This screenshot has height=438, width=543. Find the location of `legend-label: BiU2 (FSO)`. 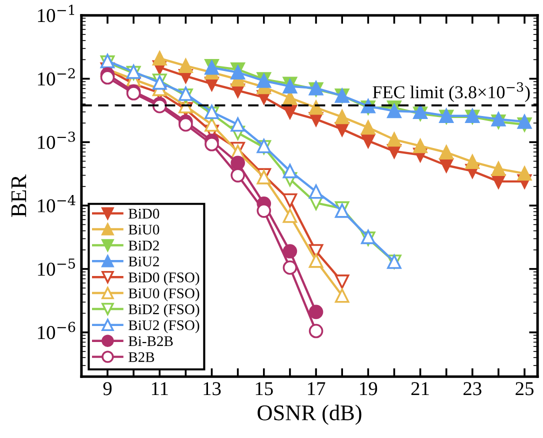

legend-label: BiU2 (FSO) is located at coordinates (164, 327).